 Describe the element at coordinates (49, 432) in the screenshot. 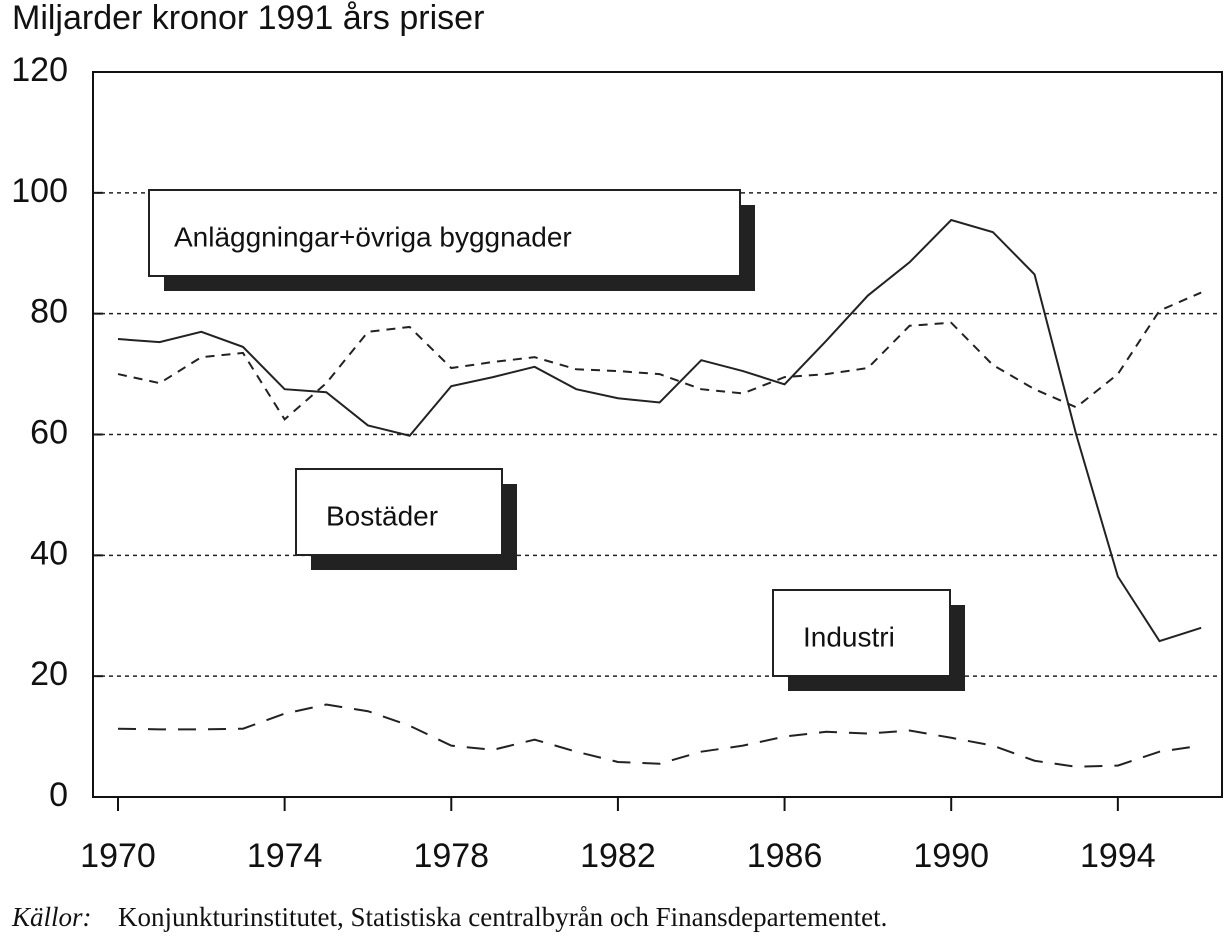

I see `y-tick-label: 60` at that location.